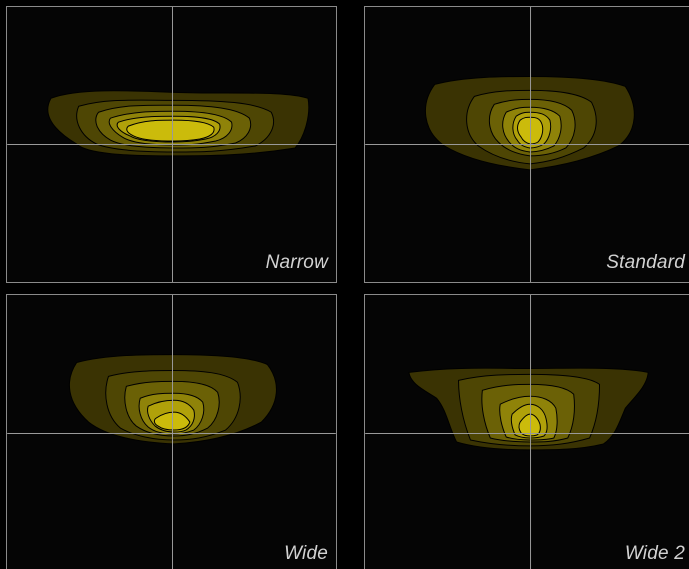 The image size is (689, 569). What do you see at coordinates (654, 553) in the screenshot?
I see `panel-label-wide-2: Wide 2` at bounding box center [654, 553].